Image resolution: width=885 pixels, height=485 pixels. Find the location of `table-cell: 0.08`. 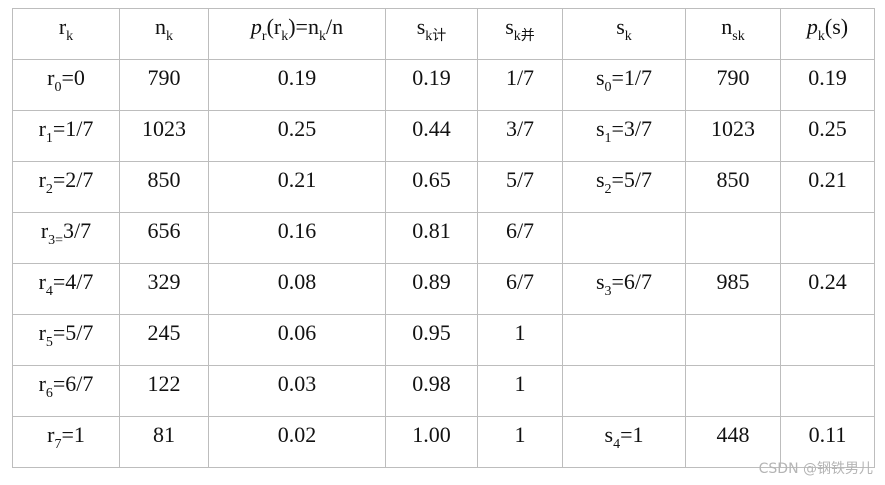

table-cell: 0.08 is located at coordinates (297, 289).